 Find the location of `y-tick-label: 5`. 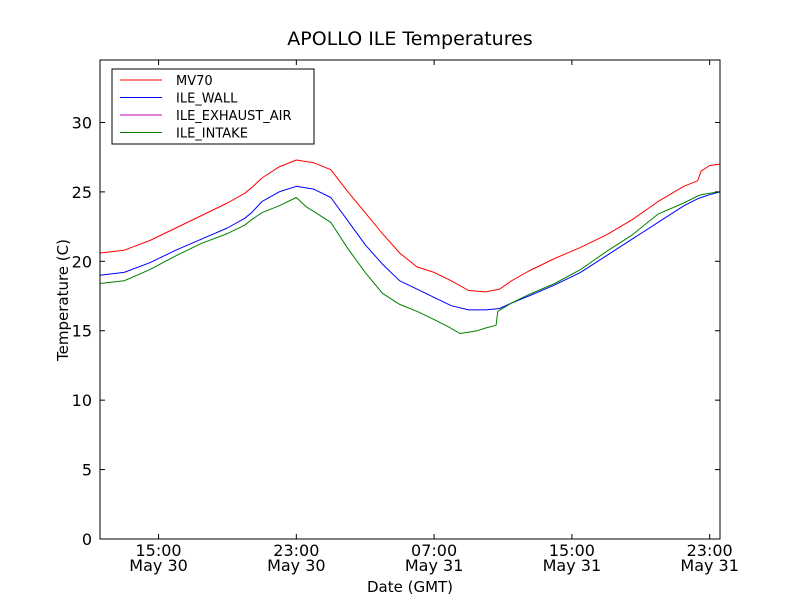

y-tick-label: 5 is located at coordinates (87, 470).